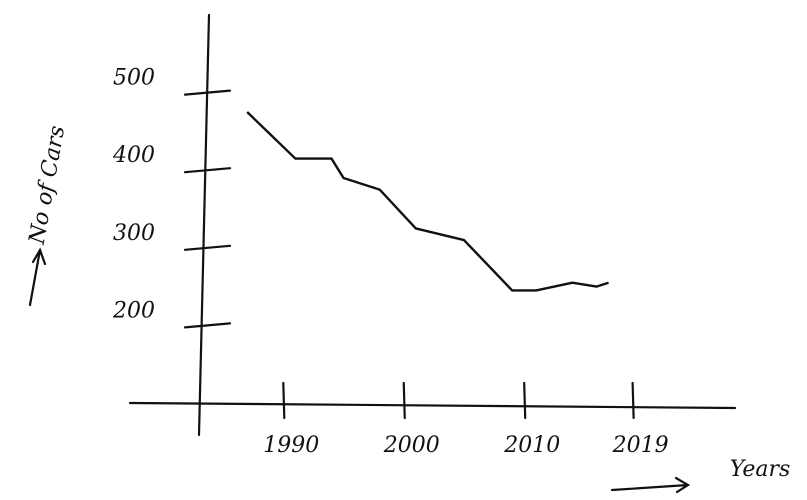 The height and width of the screenshot is (500, 807). I want to click on y-axis-label-group: No of Cars, so click(48, 185).